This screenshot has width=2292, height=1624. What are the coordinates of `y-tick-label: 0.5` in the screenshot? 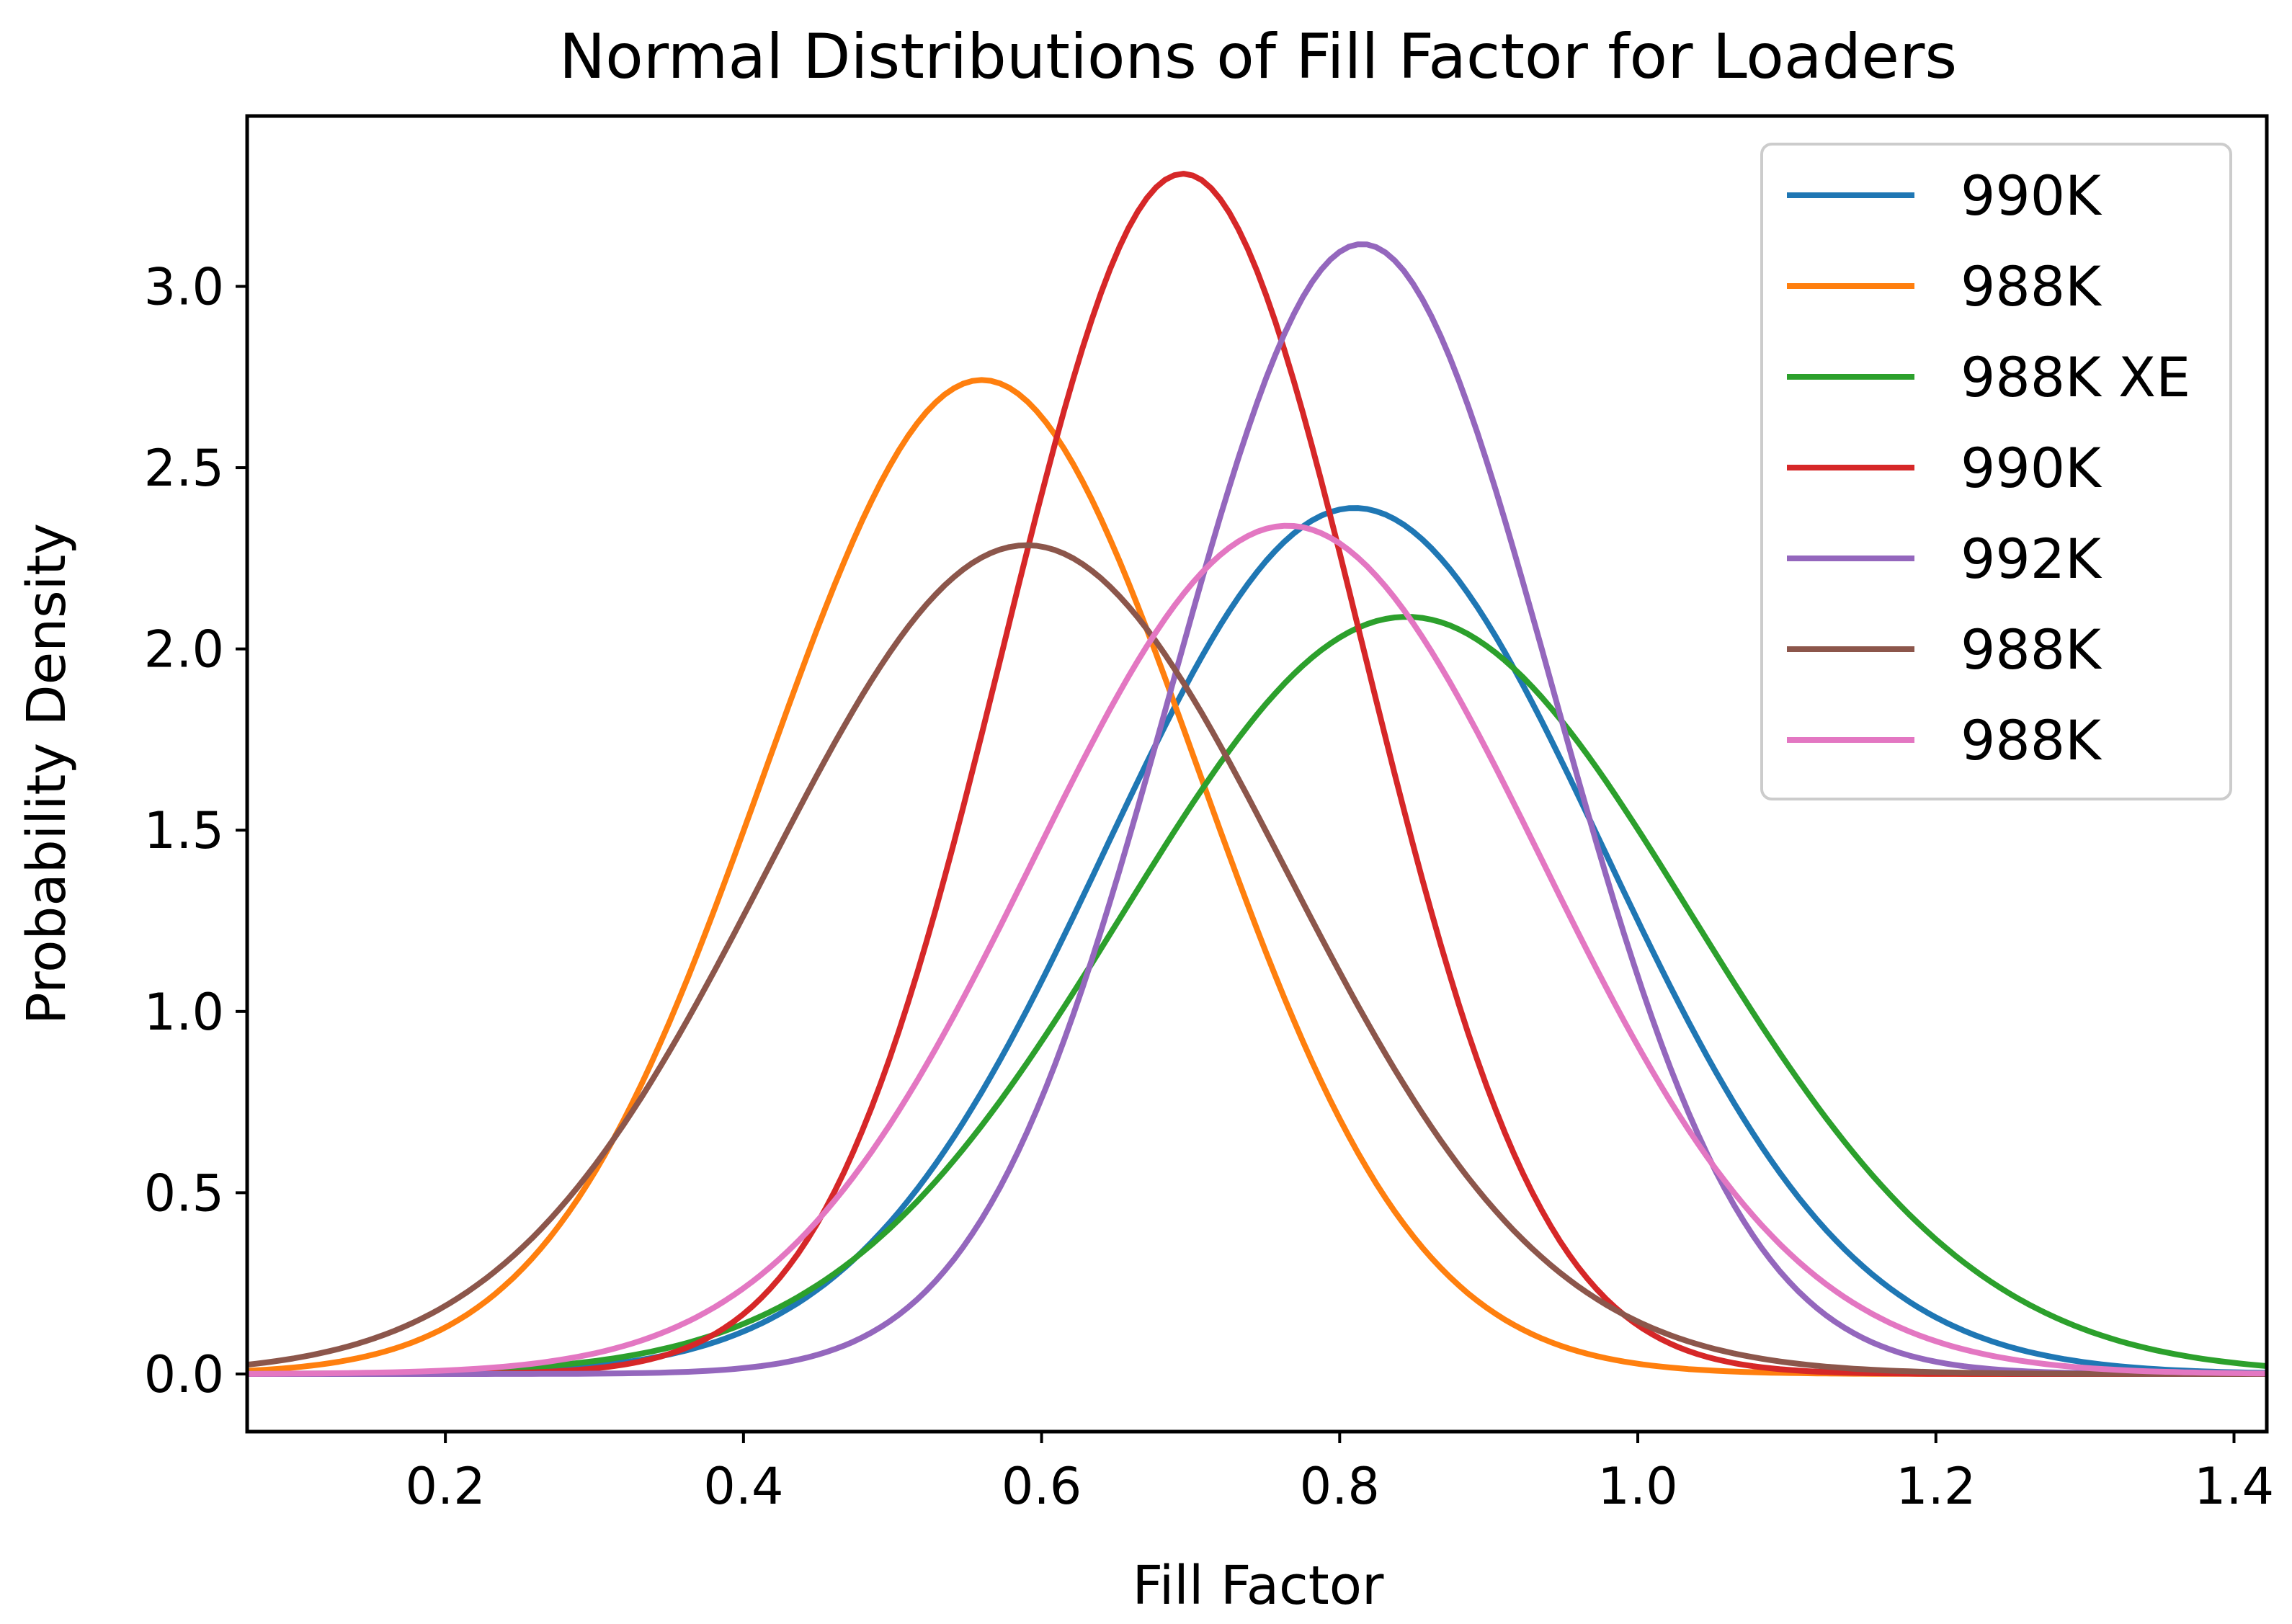 It's located at (184, 1194).